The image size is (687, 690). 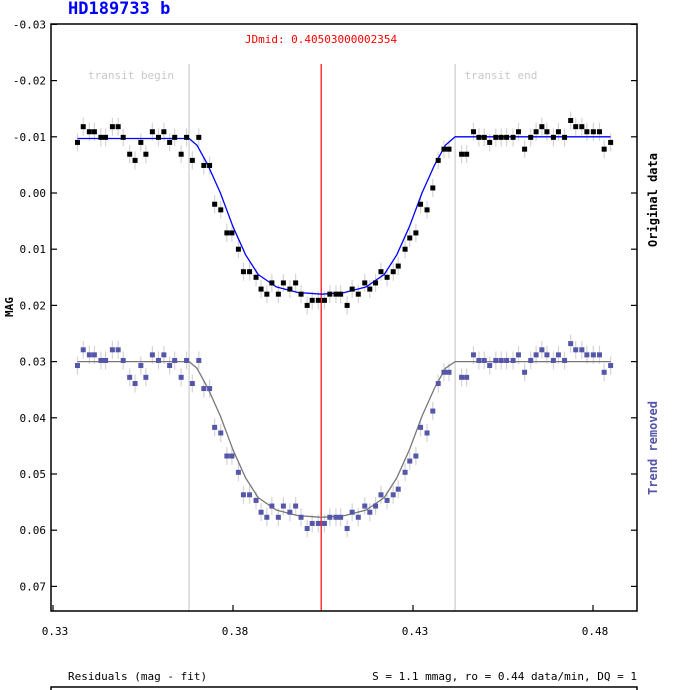 I want to click on y-tick-label: 0.07, so click(x=33, y=586).